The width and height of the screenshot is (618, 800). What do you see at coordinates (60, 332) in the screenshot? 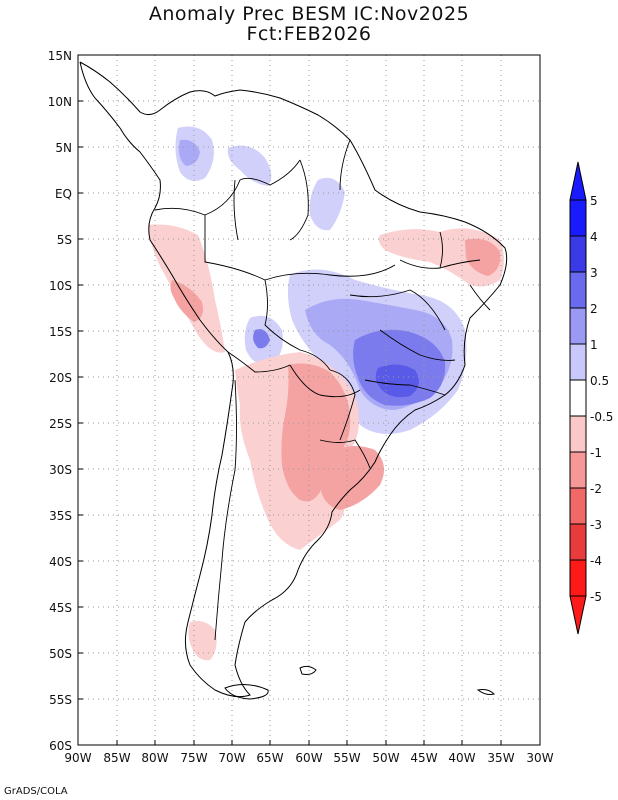
I see `lat-label: 15S` at bounding box center [60, 332].